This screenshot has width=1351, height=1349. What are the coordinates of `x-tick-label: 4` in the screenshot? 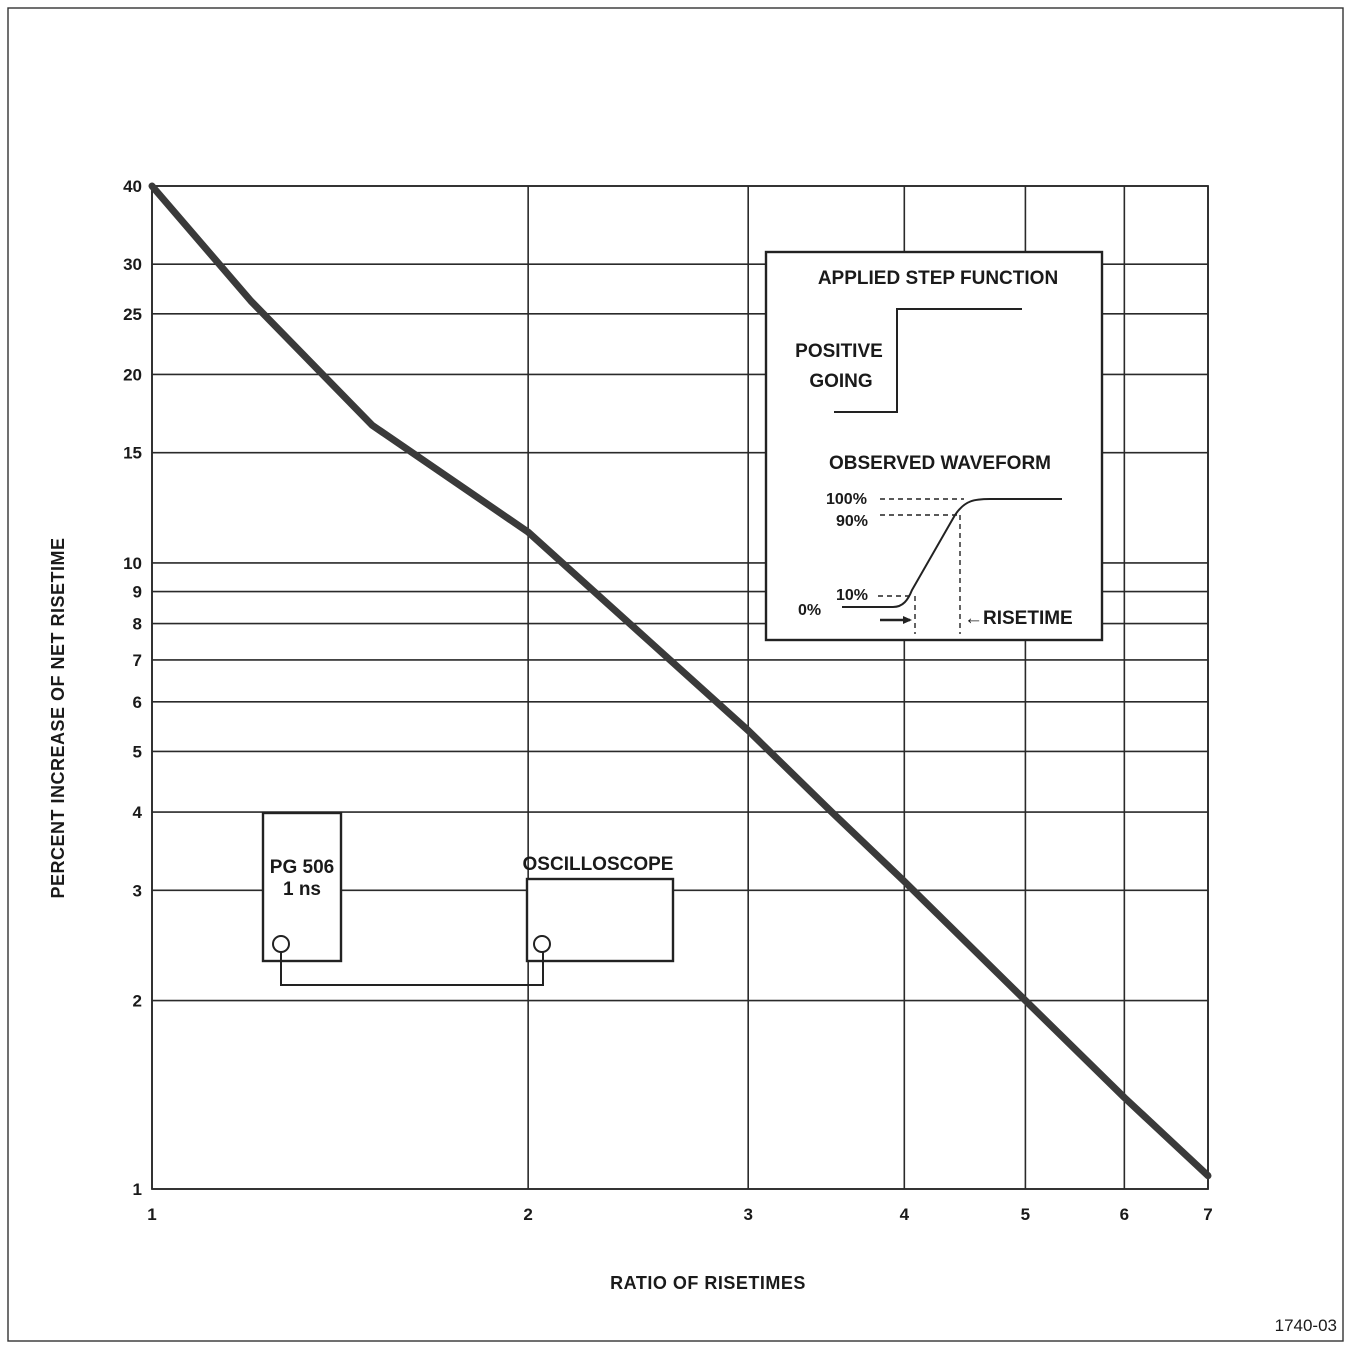 It's located at (905, 1214).